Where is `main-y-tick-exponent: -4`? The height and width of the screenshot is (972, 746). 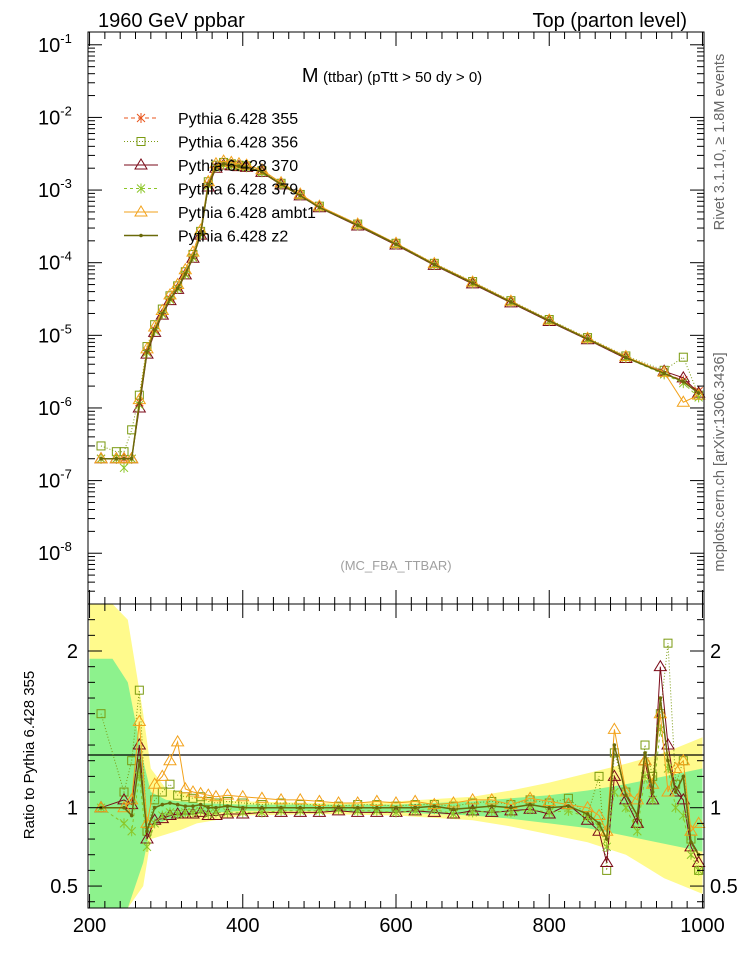 main-y-tick-exponent: -4 is located at coordinates (66, 256).